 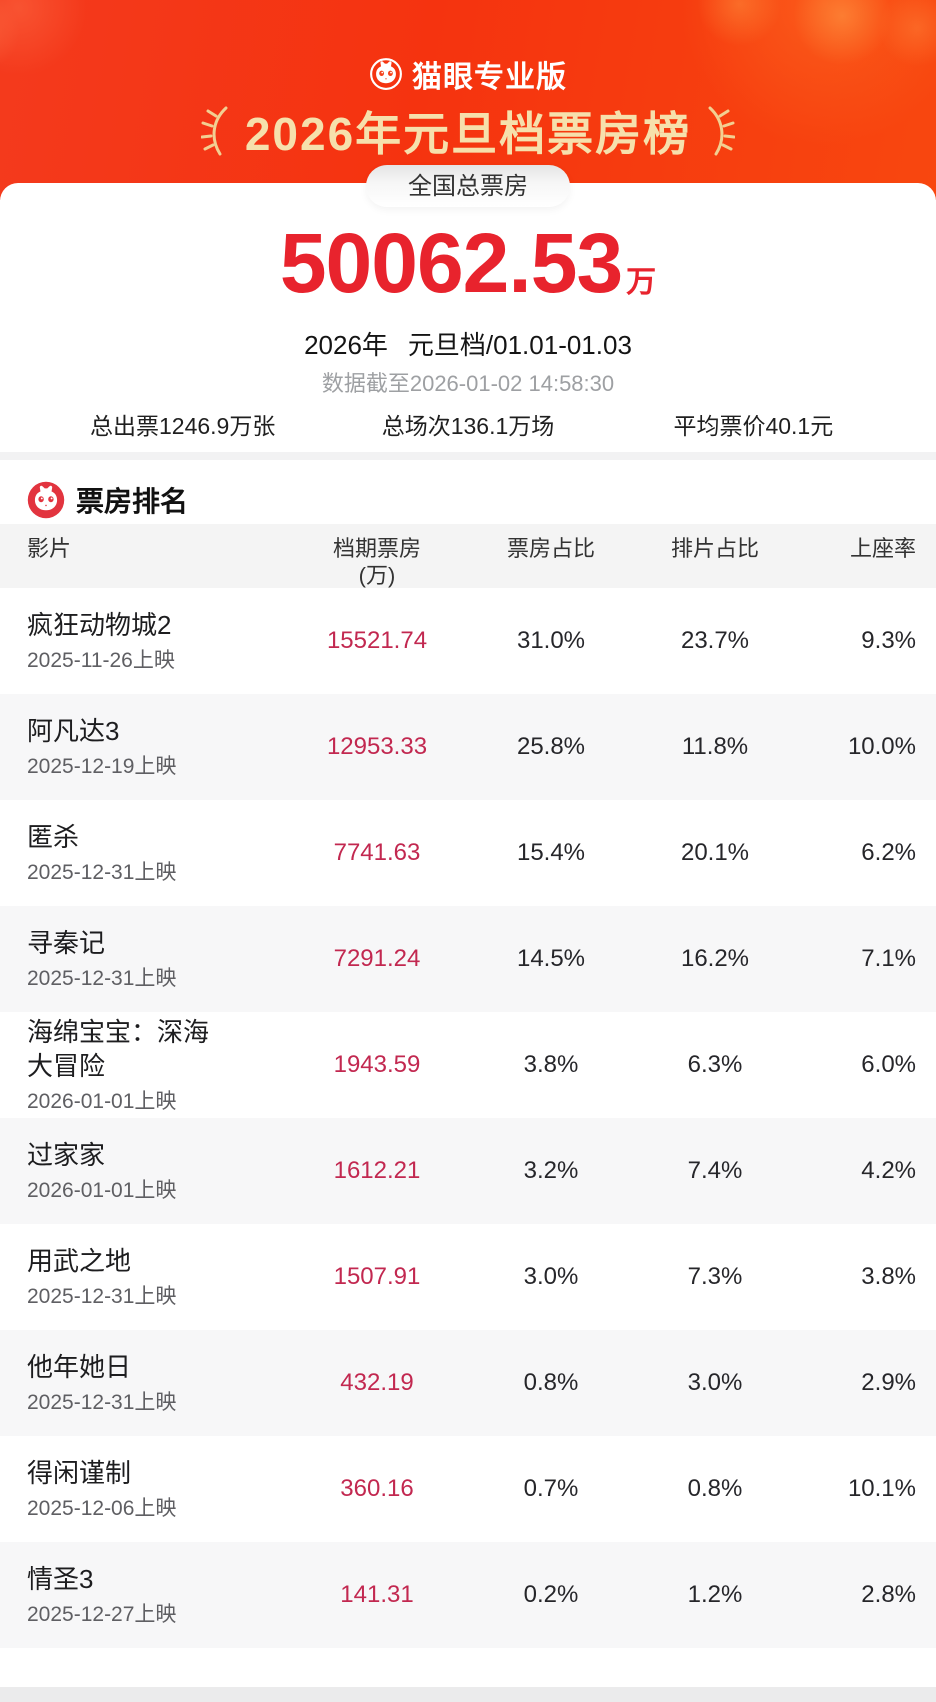 What do you see at coordinates (519, 345) in the screenshot?
I see `period-range: 元旦档/01.01-01.03` at bounding box center [519, 345].